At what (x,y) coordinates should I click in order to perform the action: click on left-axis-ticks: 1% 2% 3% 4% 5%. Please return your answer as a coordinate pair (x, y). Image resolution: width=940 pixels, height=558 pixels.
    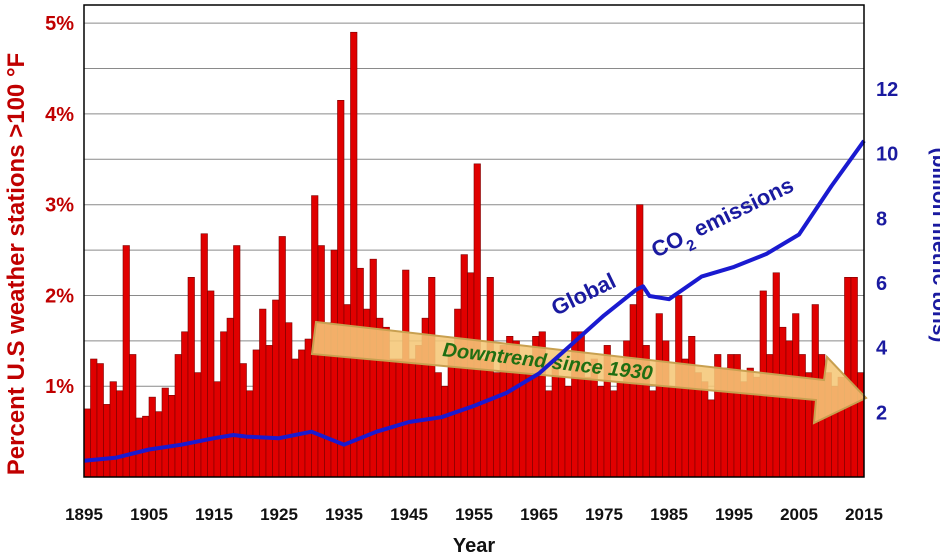
    Looking at the image, I should click on (59, 205).